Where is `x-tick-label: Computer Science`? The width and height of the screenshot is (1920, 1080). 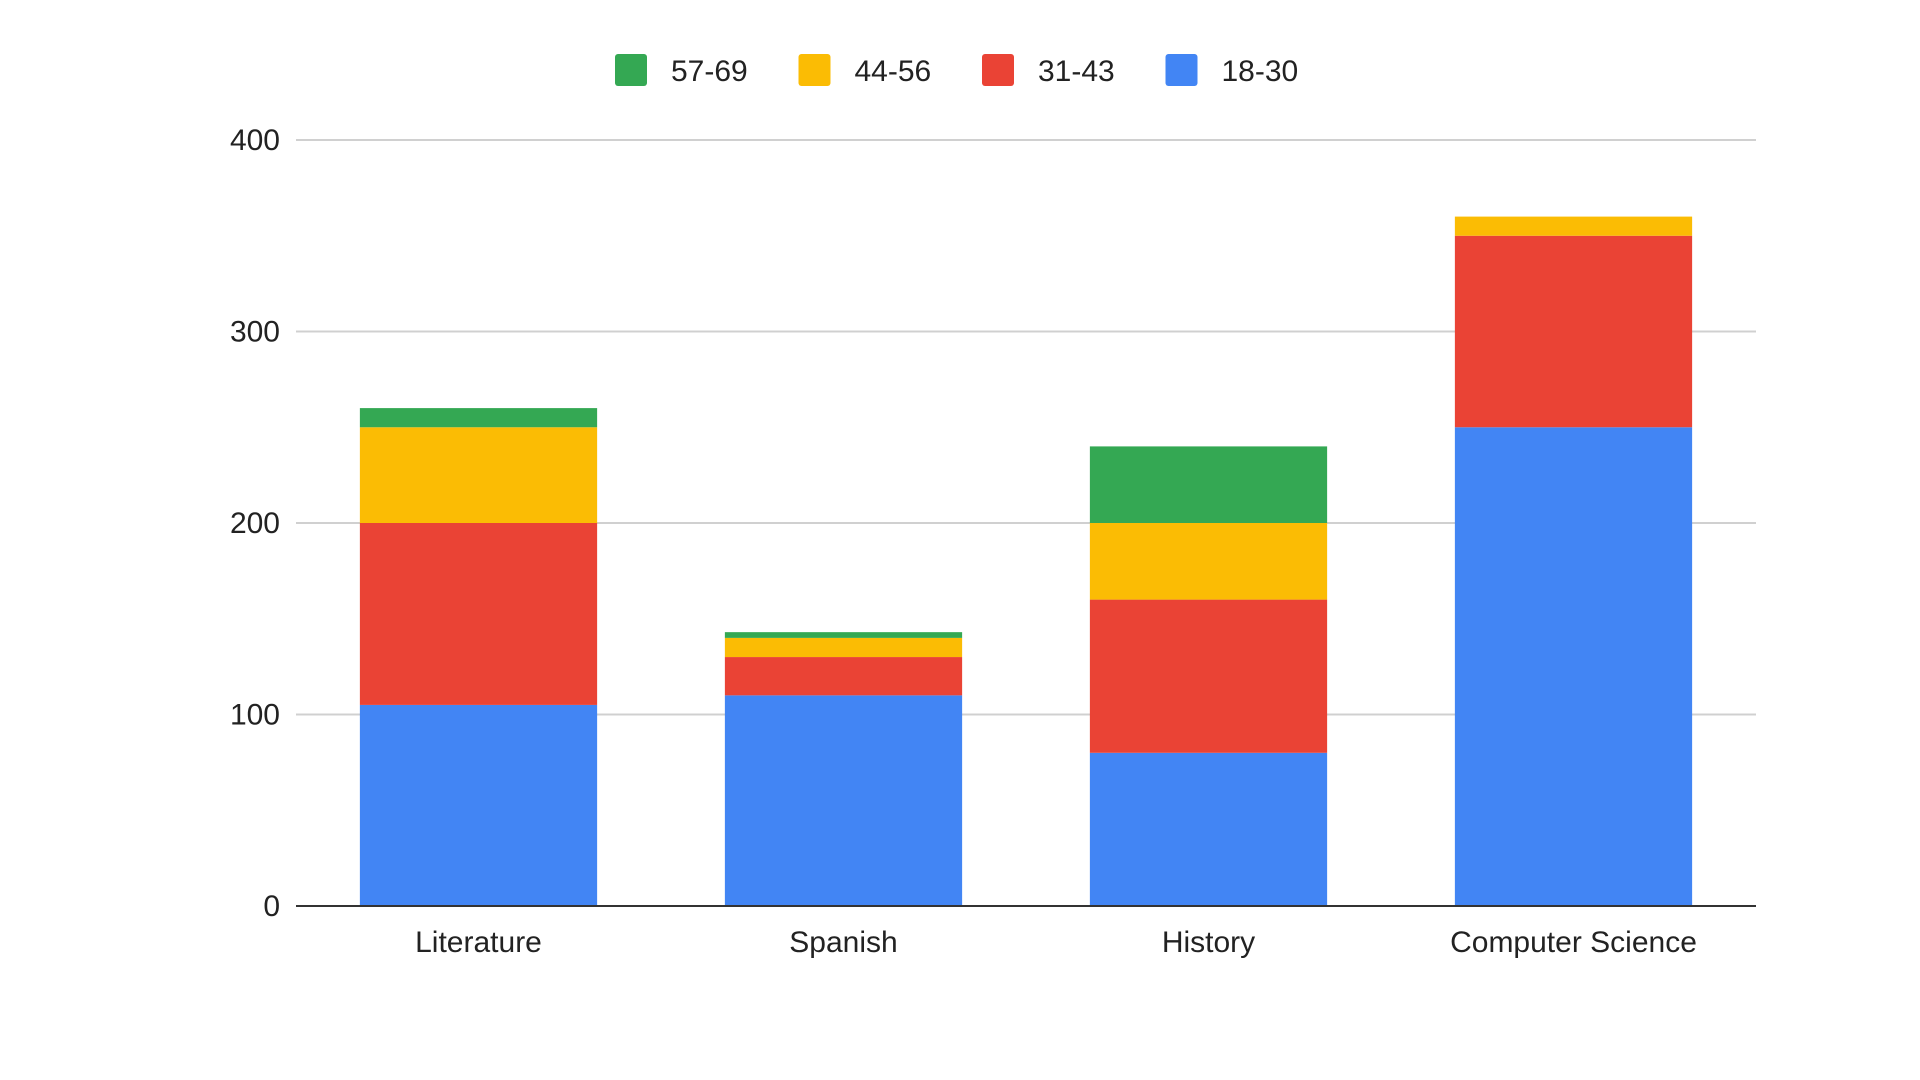 x-tick-label: Computer Science is located at coordinates (1573, 942).